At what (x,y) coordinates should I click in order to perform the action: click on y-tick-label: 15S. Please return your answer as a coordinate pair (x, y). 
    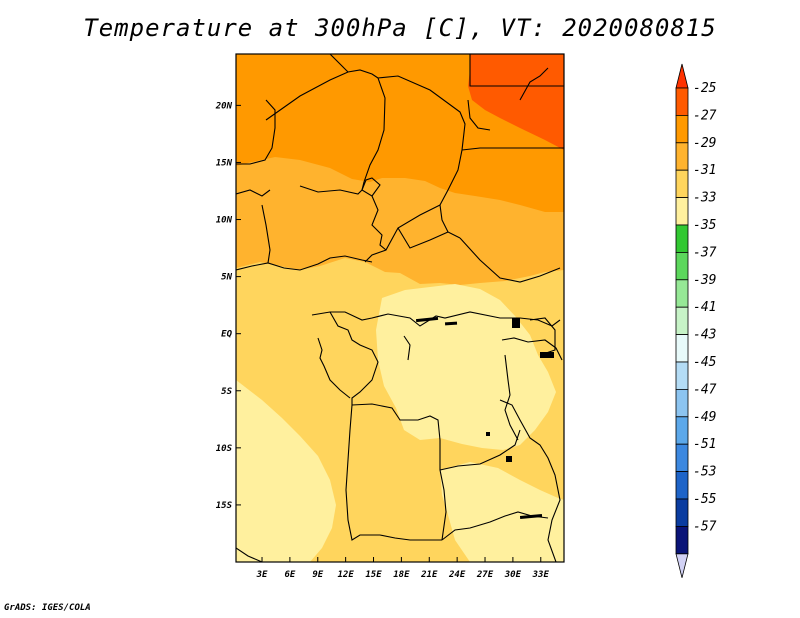
    Looking at the image, I should click on (224, 506).